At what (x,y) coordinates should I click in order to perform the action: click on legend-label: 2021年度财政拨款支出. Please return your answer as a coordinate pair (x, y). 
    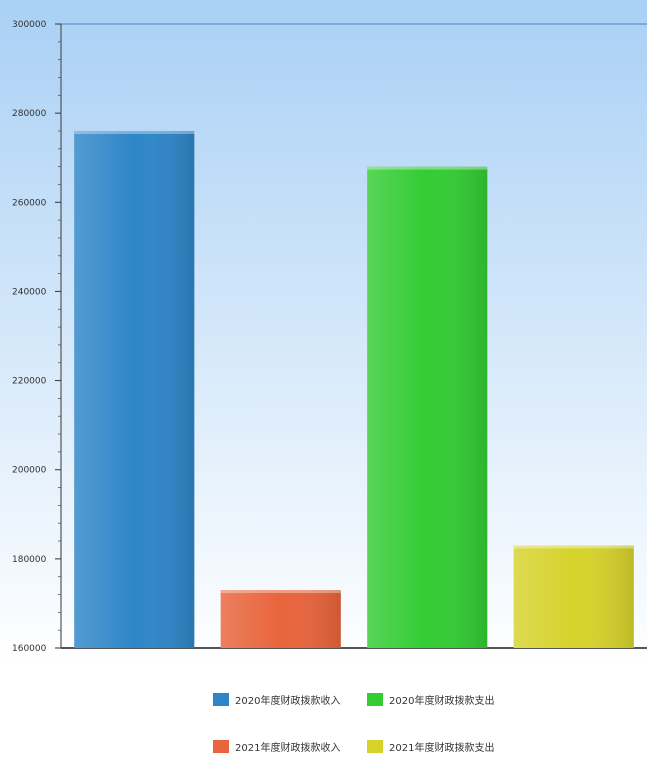
    Looking at the image, I should click on (442, 748).